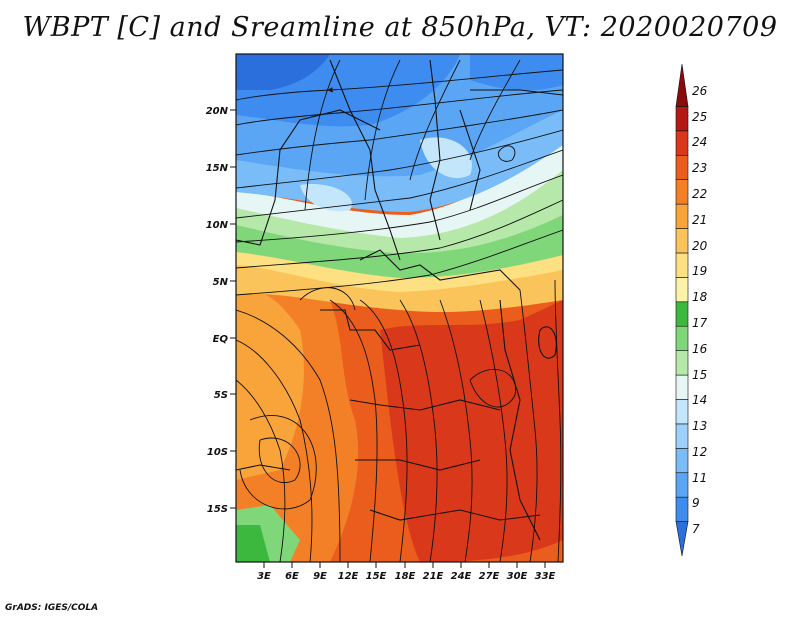 This screenshot has height=618, width=800. What do you see at coordinates (320, 576) in the screenshot?
I see `lon-label-9e: 9E` at bounding box center [320, 576].